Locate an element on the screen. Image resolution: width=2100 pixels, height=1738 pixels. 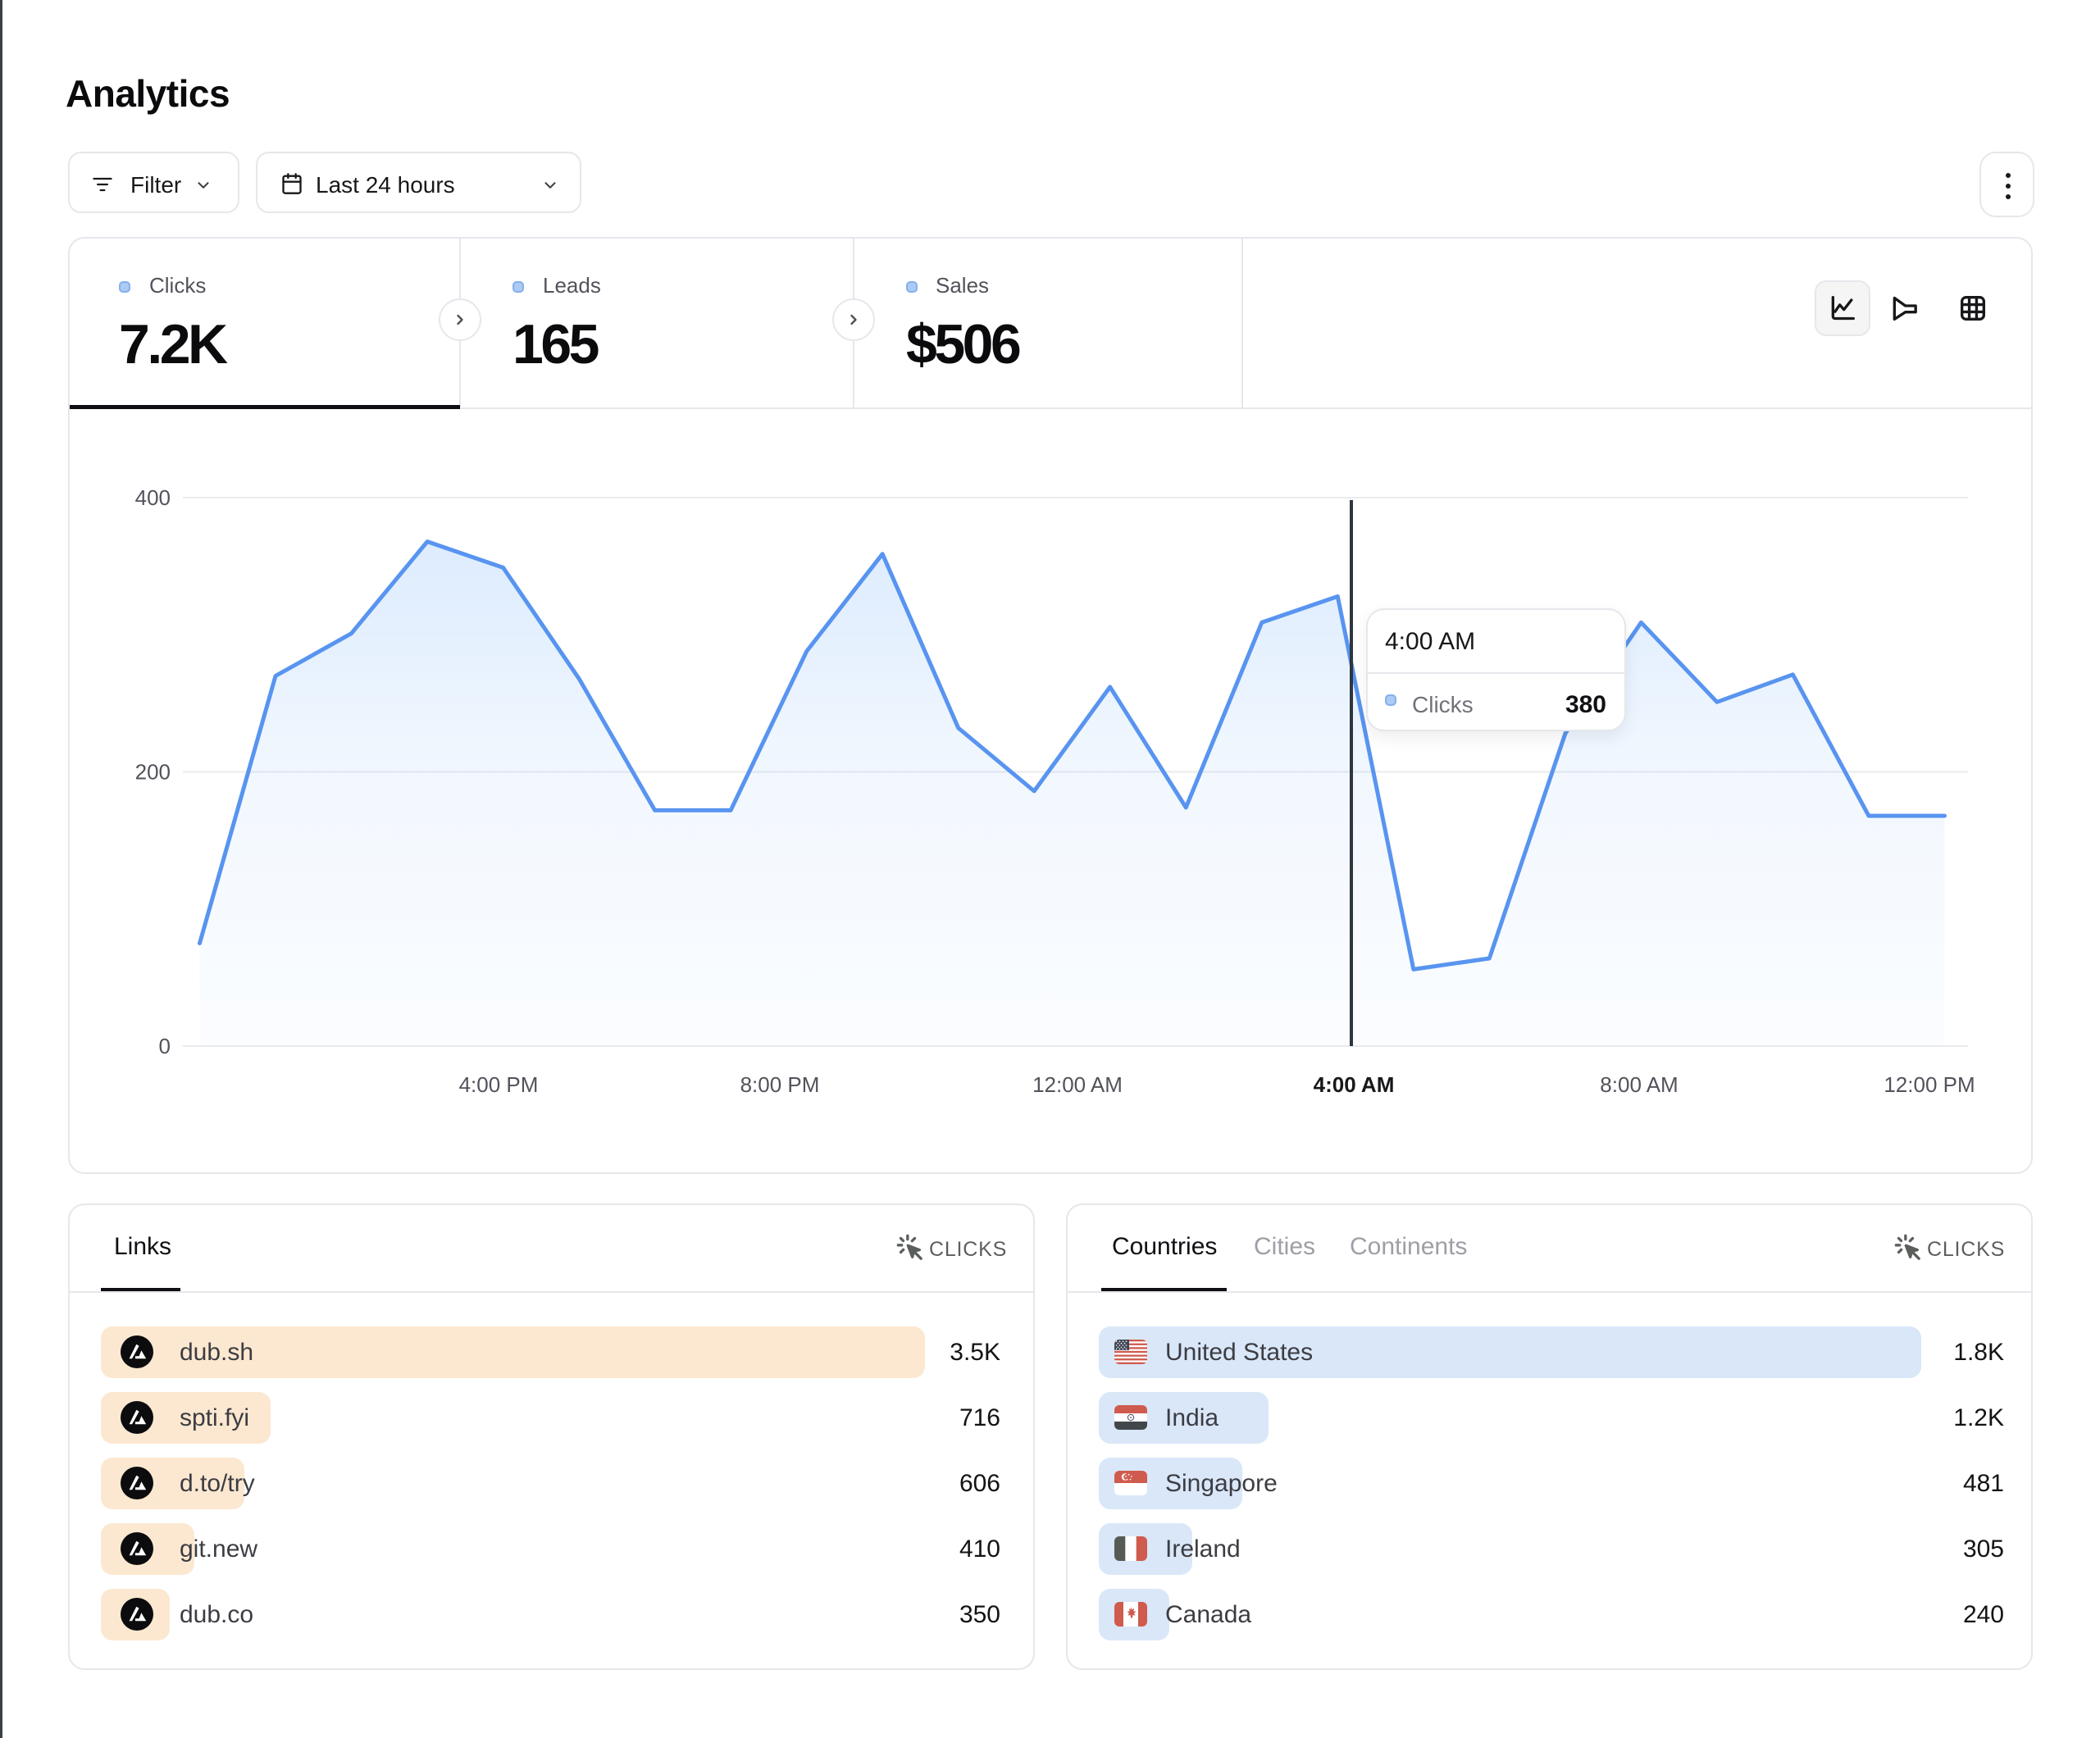
svg-text: 0 is located at coordinates (165, 1046).